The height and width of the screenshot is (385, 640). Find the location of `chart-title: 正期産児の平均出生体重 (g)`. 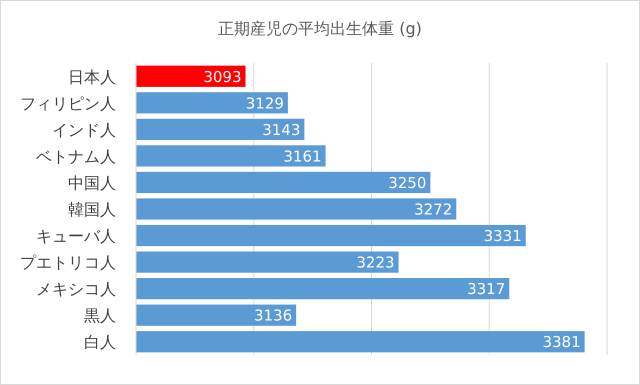

chart-title: 正期産児の平均出生体重 (g) is located at coordinates (320, 28).